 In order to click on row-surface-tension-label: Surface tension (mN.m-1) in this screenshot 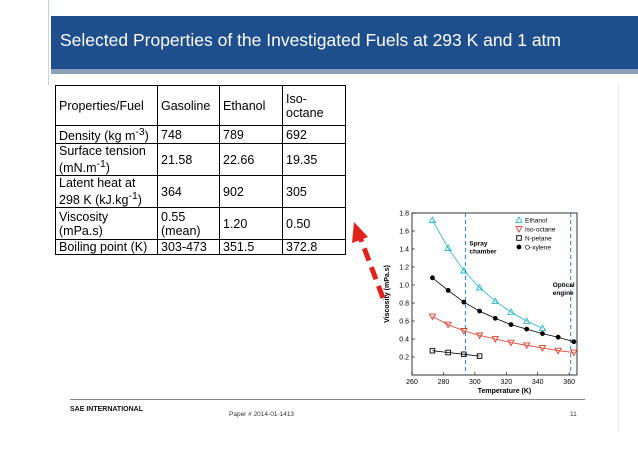, I will do `click(106, 160)`.